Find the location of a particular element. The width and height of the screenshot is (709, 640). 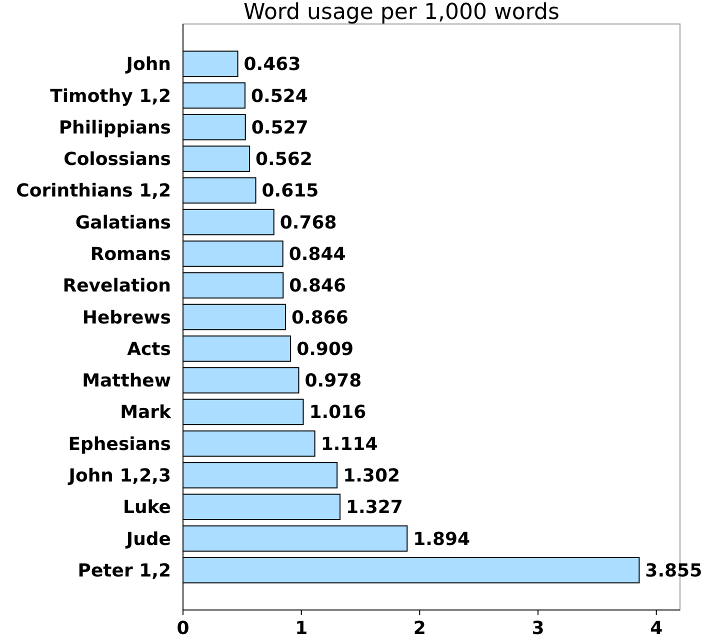

y-tick-label: Ephesians is located at coordinates (119, 444).